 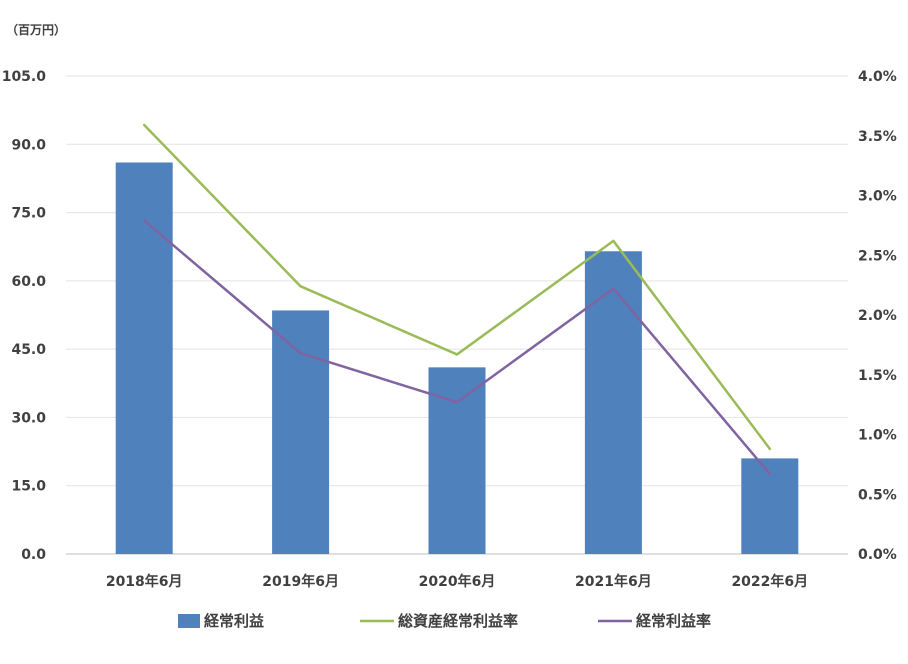 I want to click on x-axis-tick-label: 2021年6月, so click(x=613, y=581).